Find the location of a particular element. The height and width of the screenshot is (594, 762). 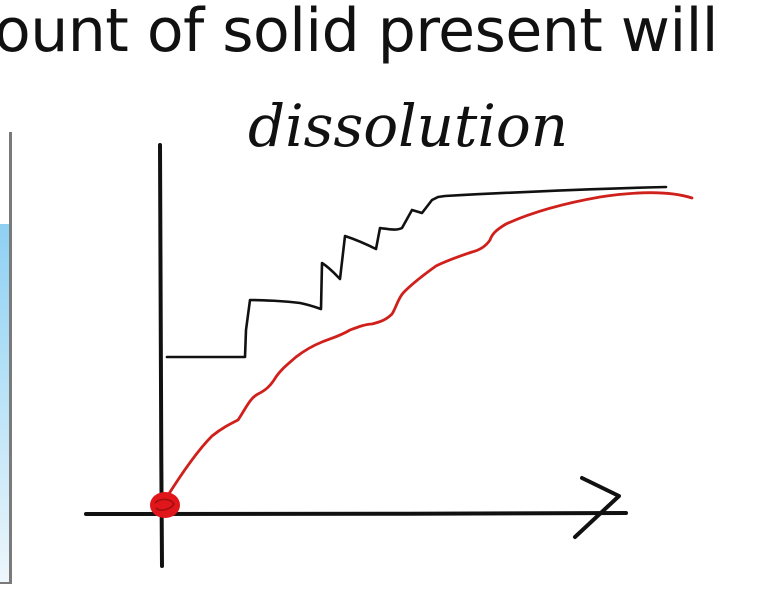

slide-heading: ount of solid present will is located at coordinates (359, 33).